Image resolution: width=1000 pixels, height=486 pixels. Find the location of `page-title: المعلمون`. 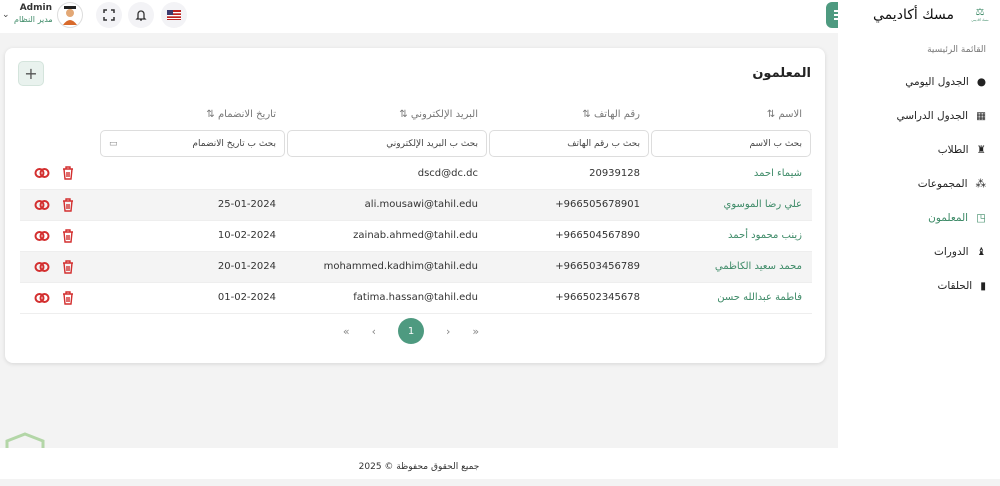

page-title: المعلمون is located at coordinates (781, 73).